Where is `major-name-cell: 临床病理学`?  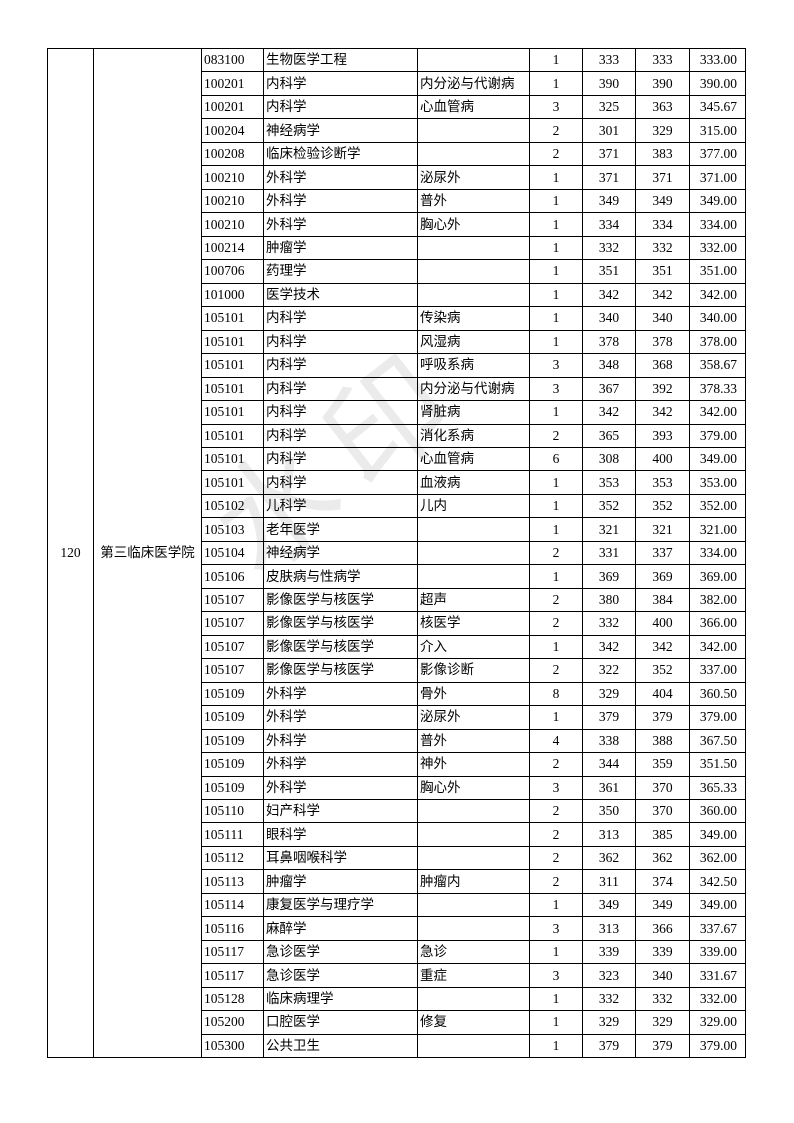 major-name-cell: 临床病理学 is located at coordinates (340, 999).